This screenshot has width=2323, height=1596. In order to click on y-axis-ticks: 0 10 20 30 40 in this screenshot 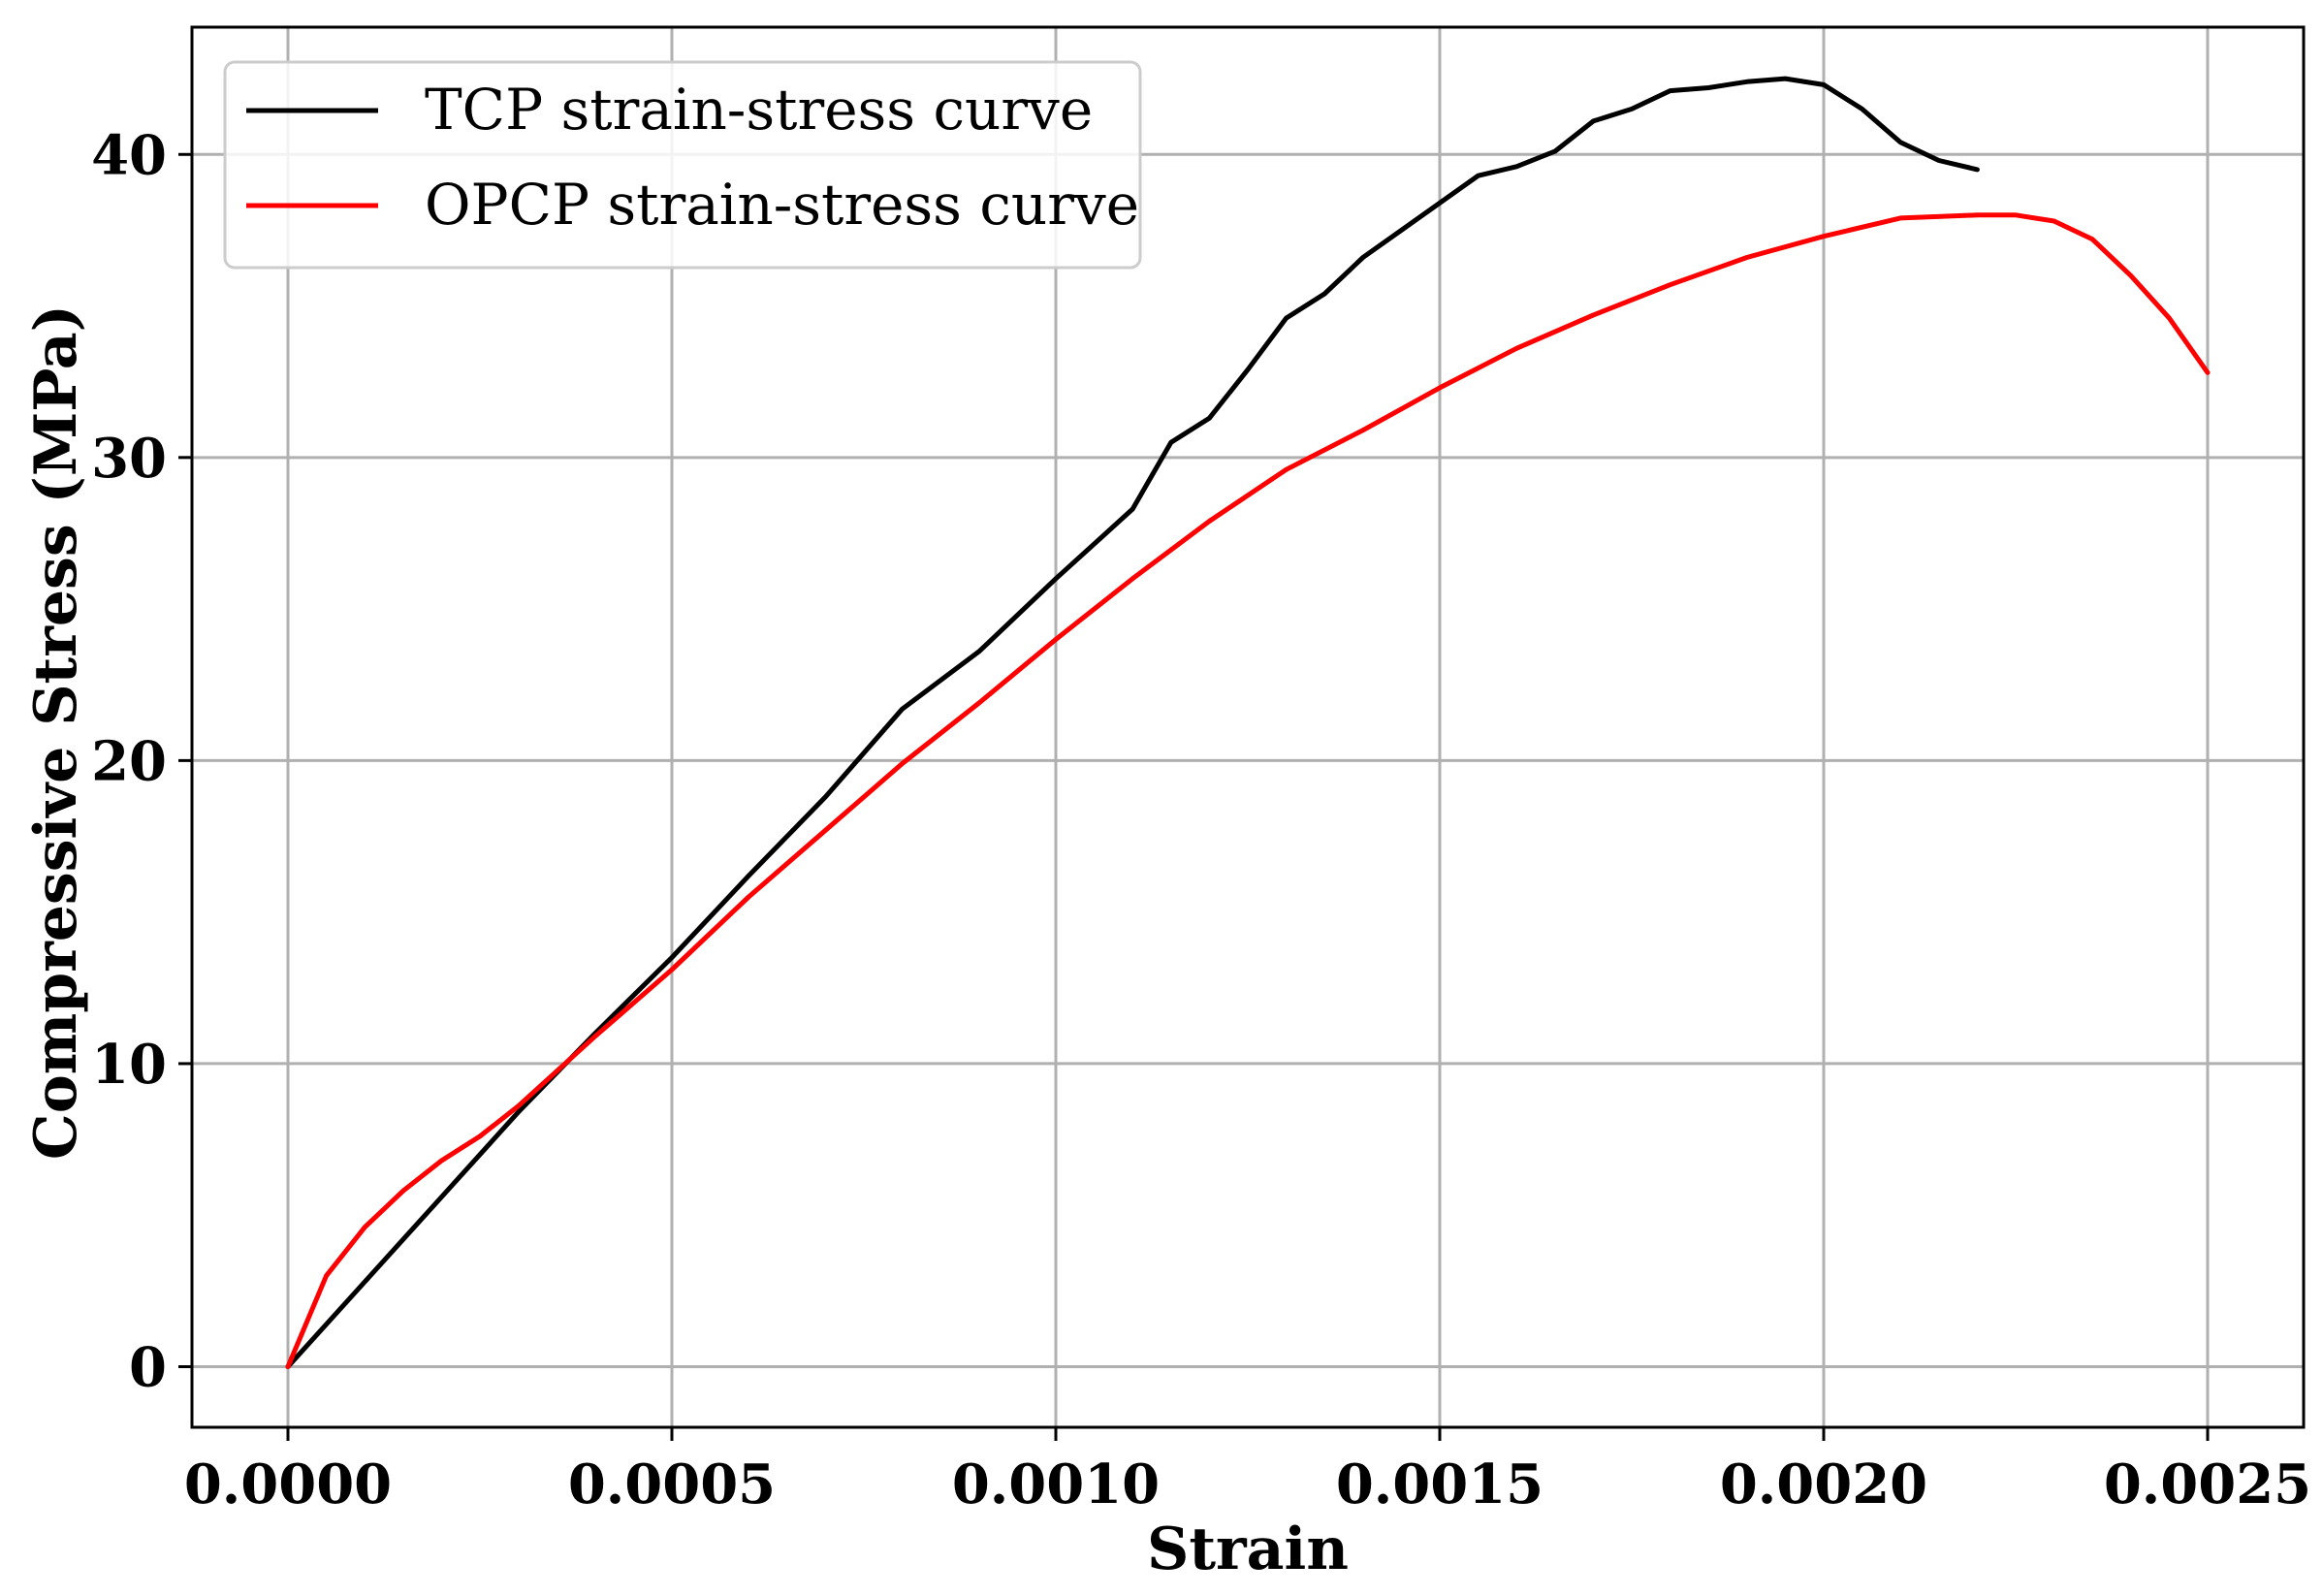, I will do `click(142, 761)`.